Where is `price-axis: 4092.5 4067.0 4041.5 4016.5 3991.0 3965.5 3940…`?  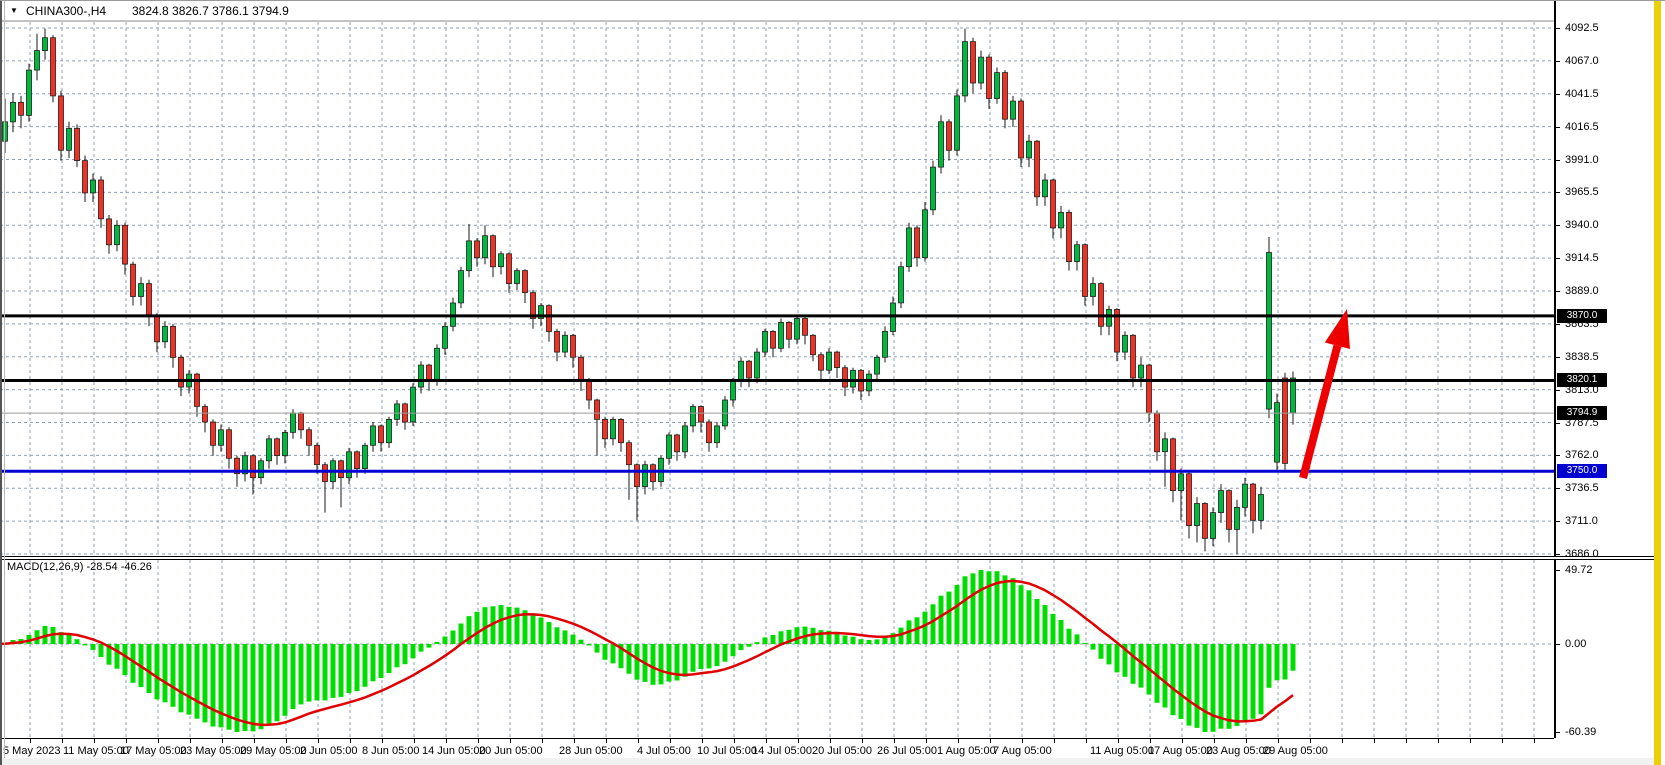
price-axis: 4092.5 4067.0 4041.5 4016.5 3991.0 3965.5 3940… is located at coordinates (1605, 369).